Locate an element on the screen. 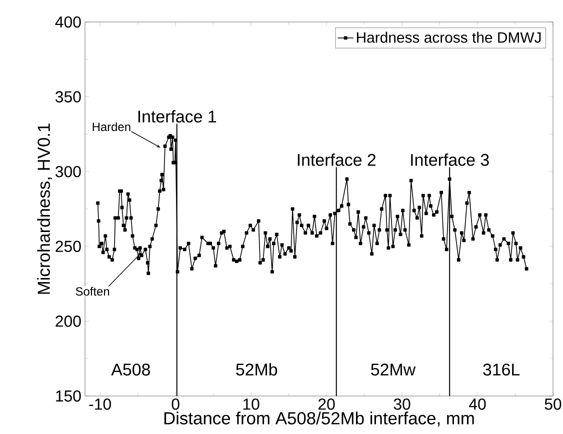 This screenshot has height=434, width=563. annotation: 316L is located at coordinates (501, 370).